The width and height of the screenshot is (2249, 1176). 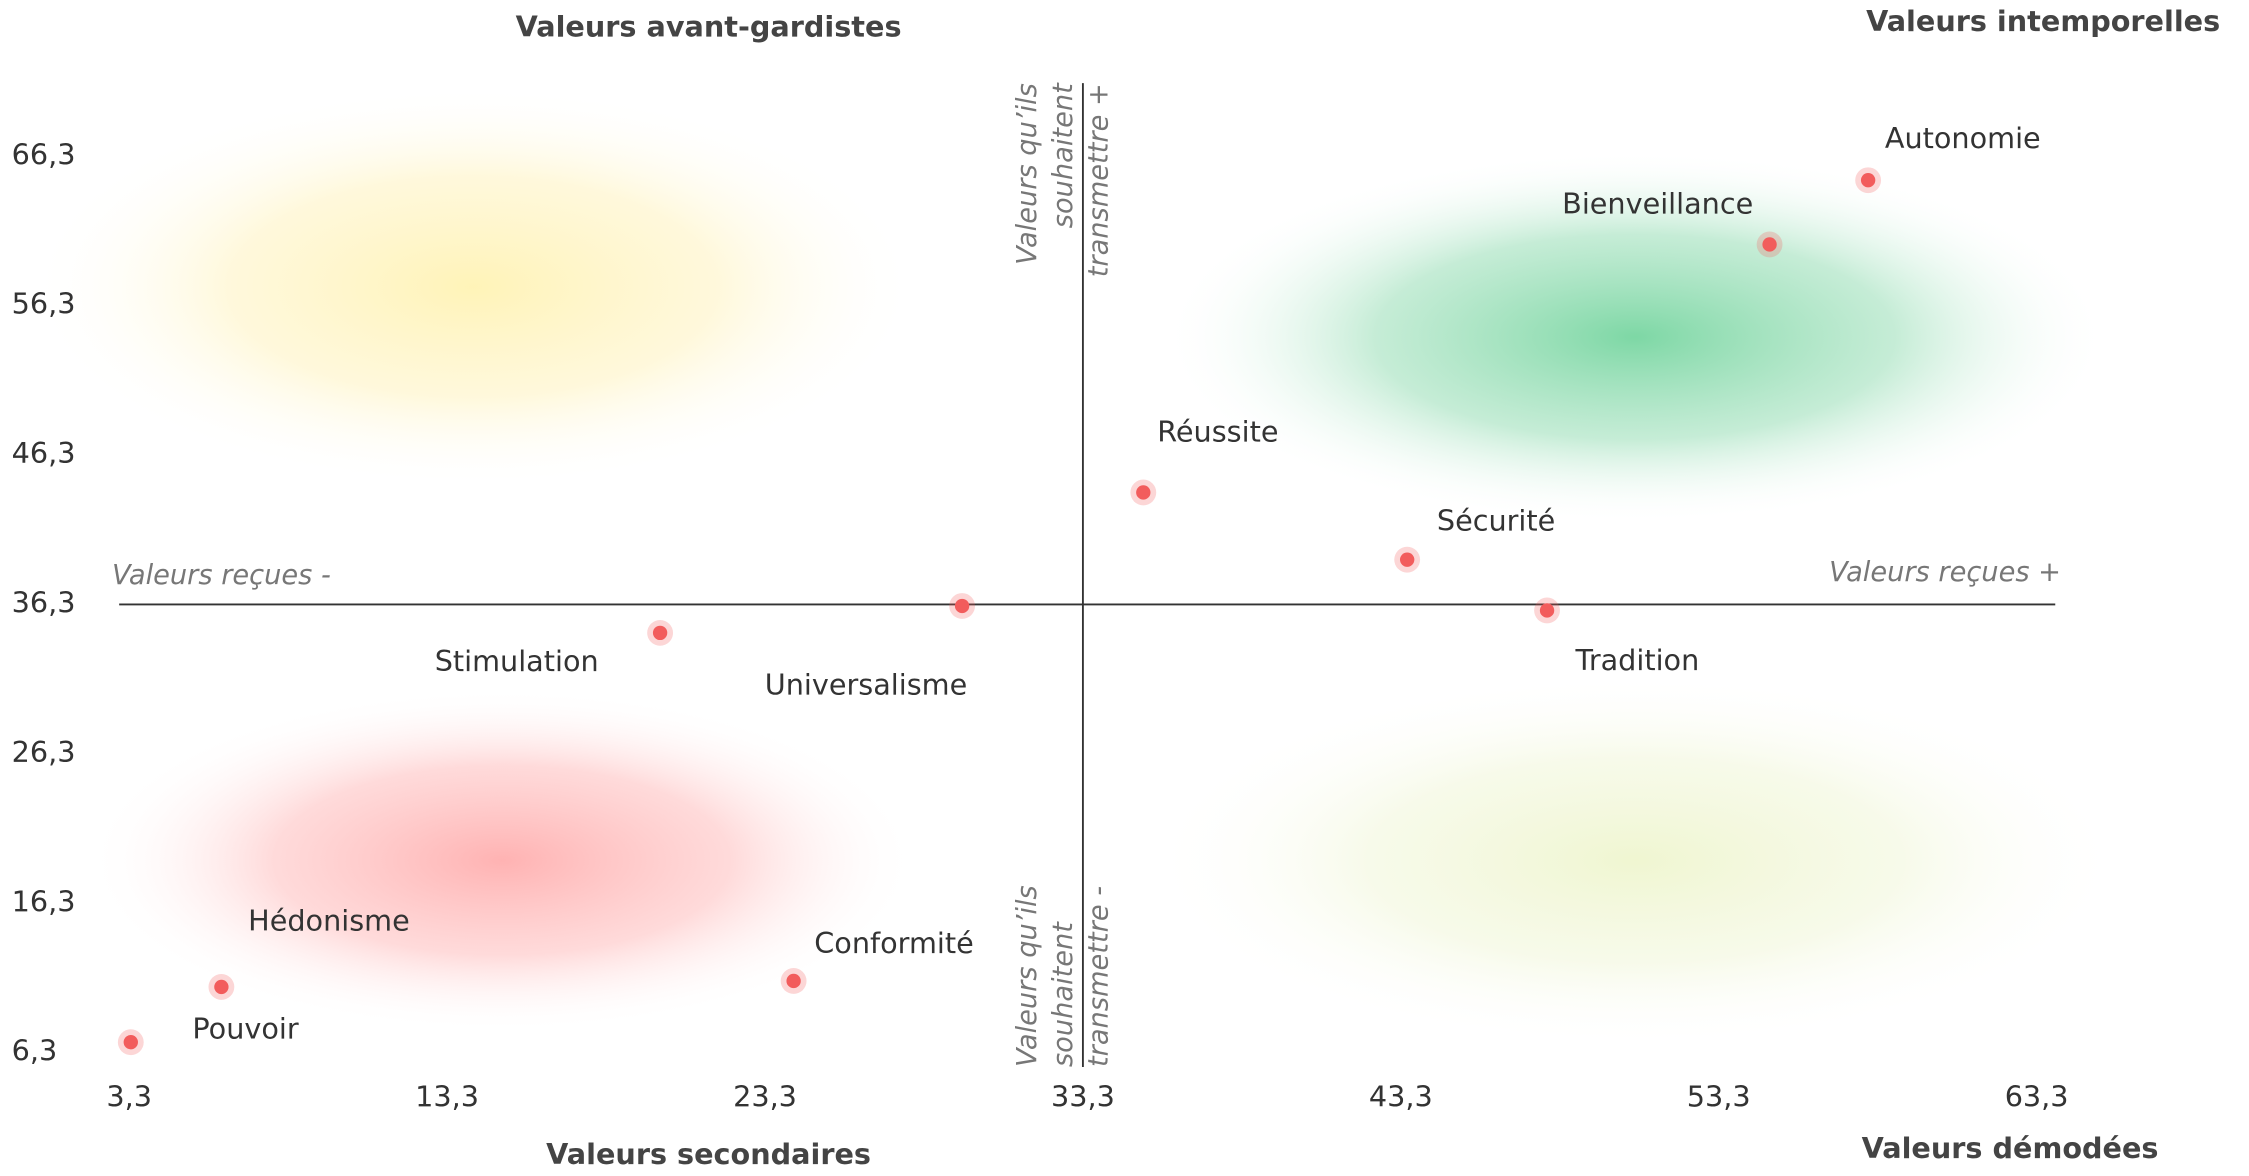 I want to click on y-tick-label: 6,3, so click(x=35, y=1051).